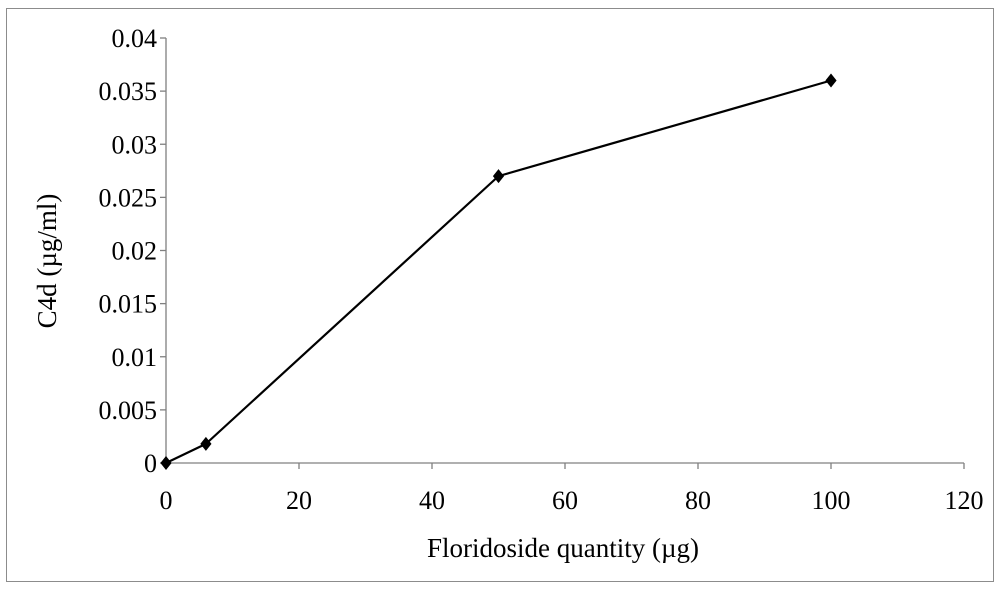  I want to click on y-axis-title: C4d (µg/ml), so click(47, 261).